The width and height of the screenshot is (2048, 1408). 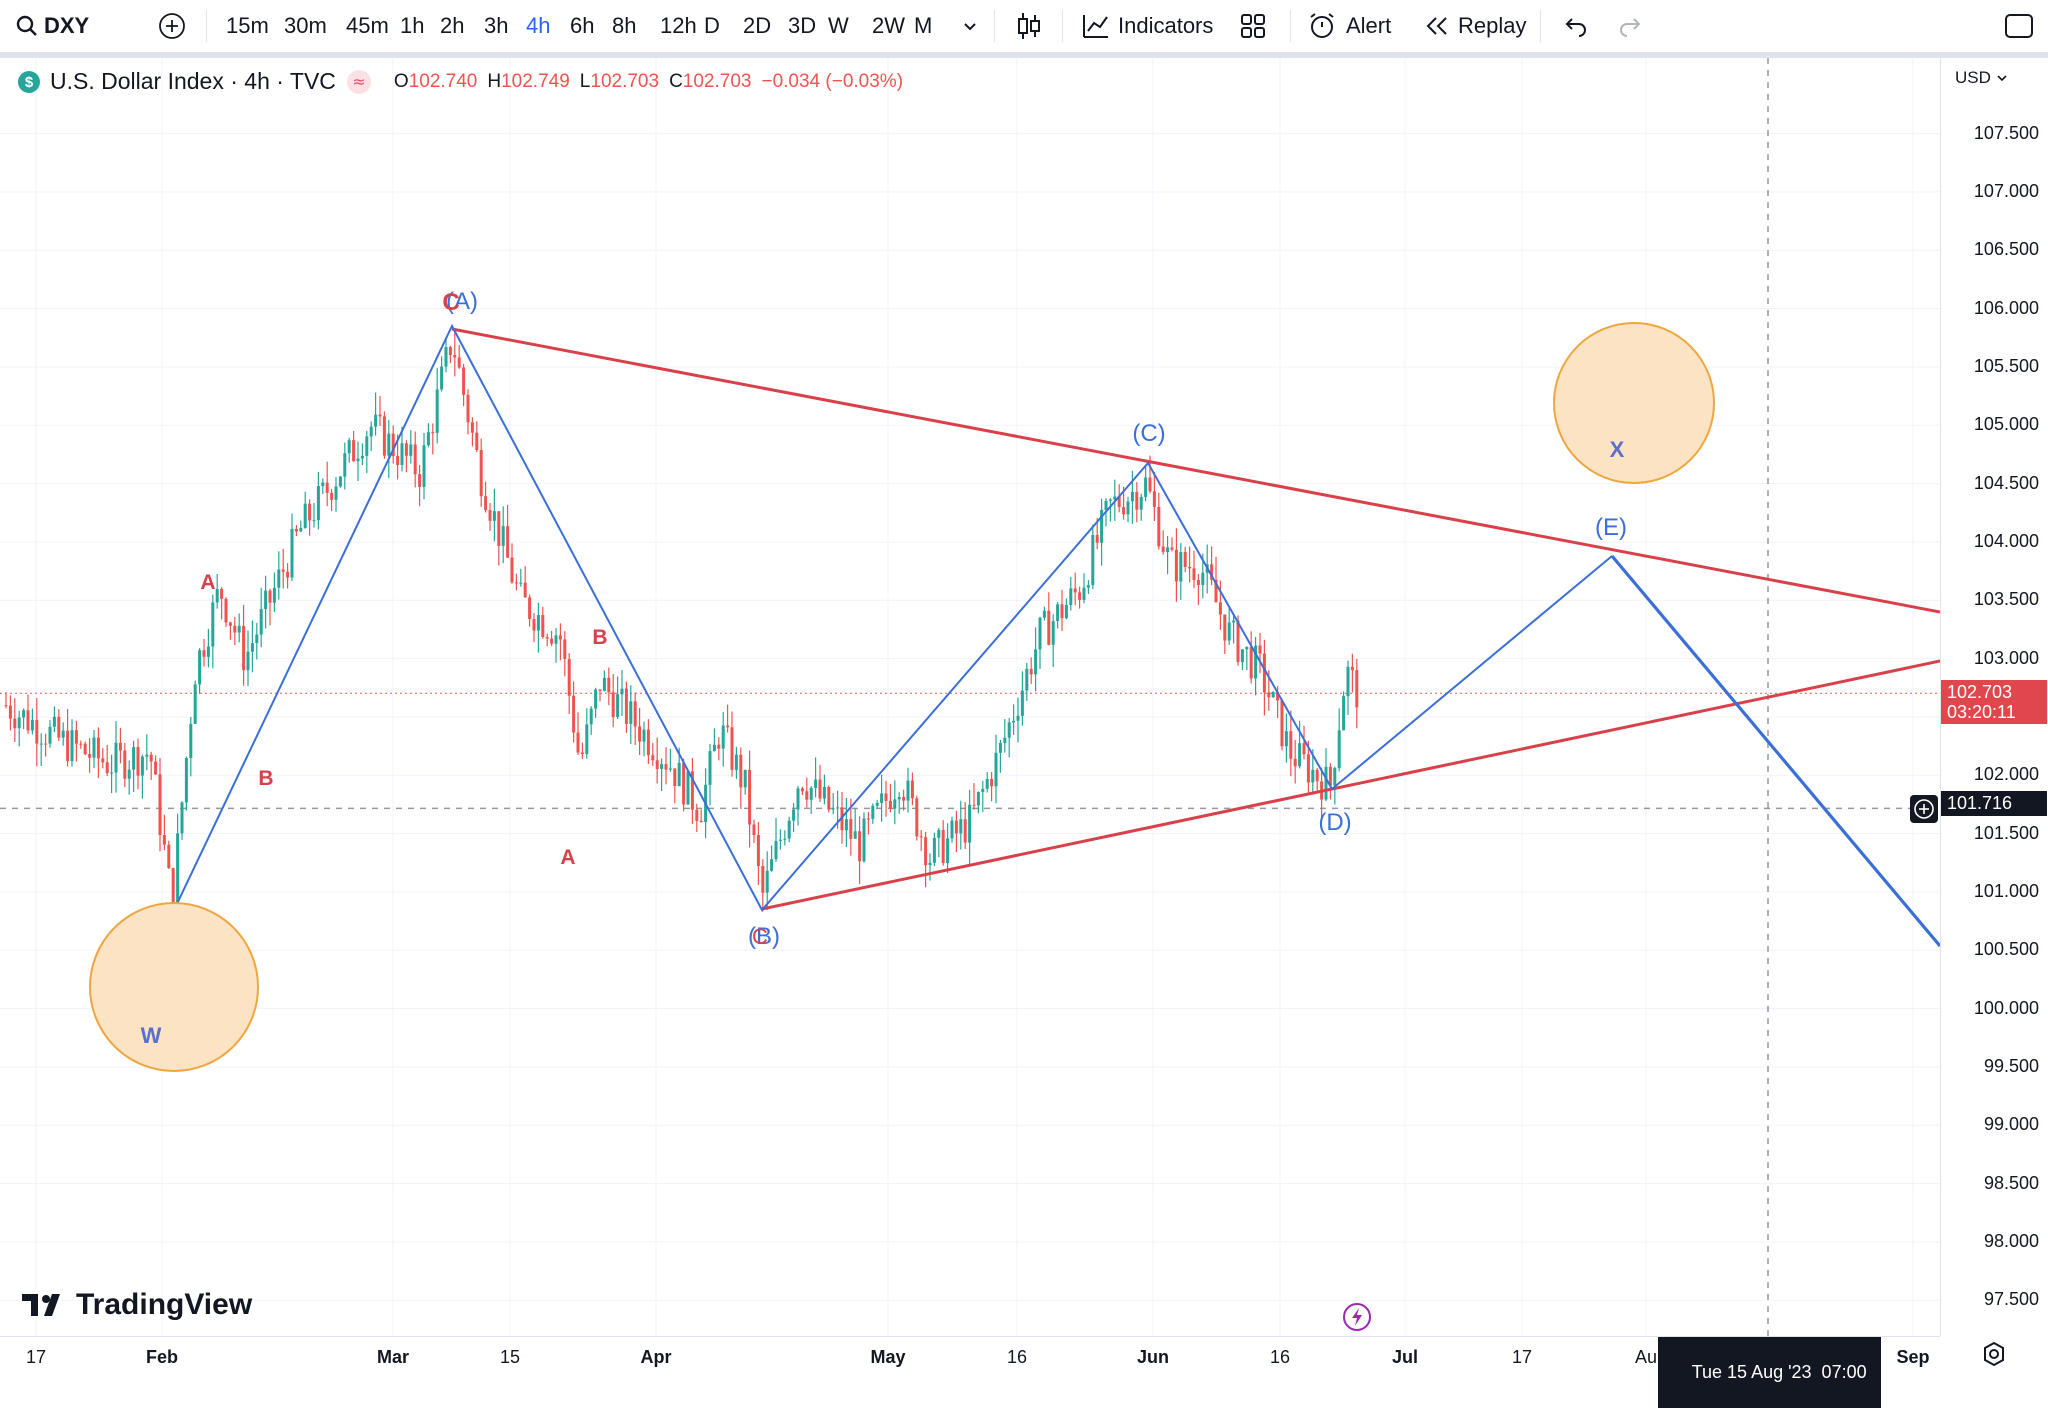 I want to click on replay-rewind-icon, so click(x=1436, y=26).